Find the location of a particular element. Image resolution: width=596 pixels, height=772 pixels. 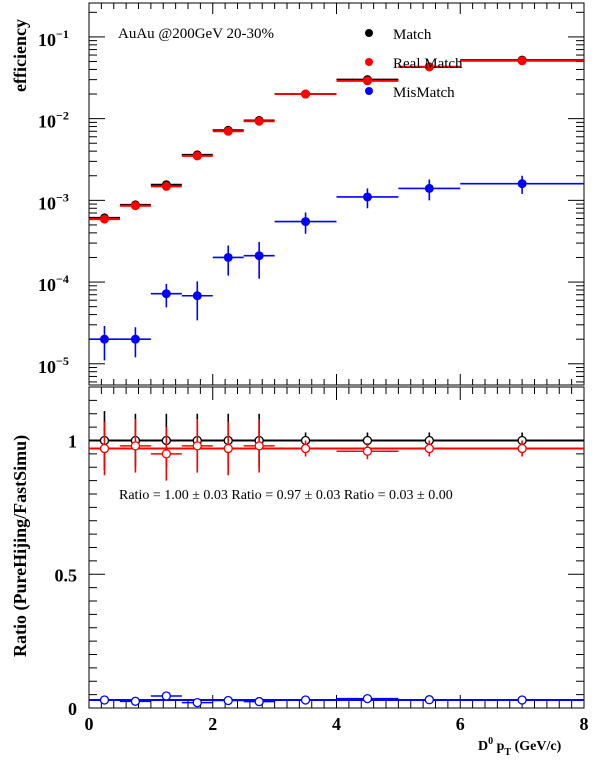

legend: Match Real Match MisMatch is located at coordinates (414, 64).